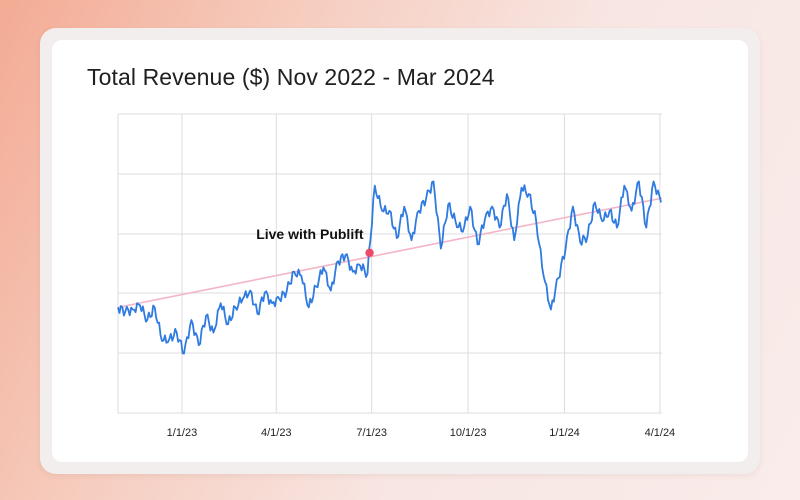 Image resolution: width=800 pixels, height=500 pixels. I want to click on x-tick-label: 7/1/23, so click(371, 433).